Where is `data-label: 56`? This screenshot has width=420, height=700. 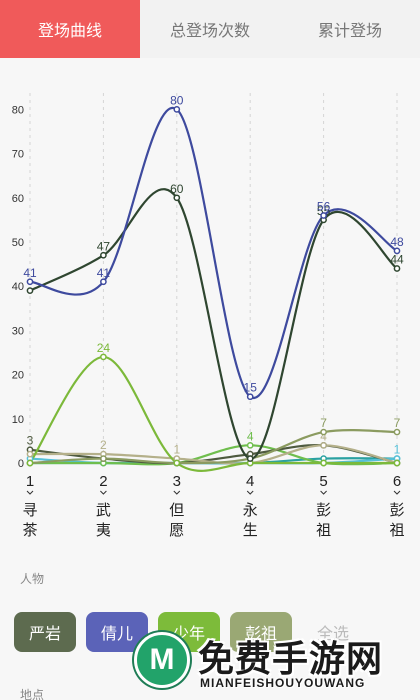
data-label: 56 is located at coordinates (324, 206).